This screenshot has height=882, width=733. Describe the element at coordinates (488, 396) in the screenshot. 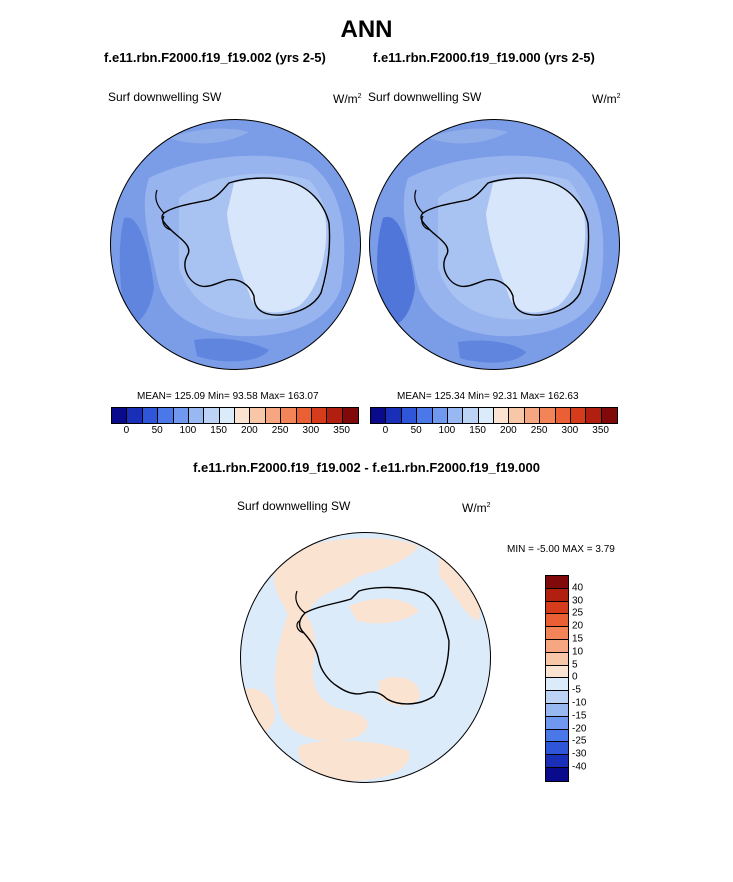

I see `panel2-stats: MEAN= 125.34 Min= 92.31 Max= 162.63` at that location.